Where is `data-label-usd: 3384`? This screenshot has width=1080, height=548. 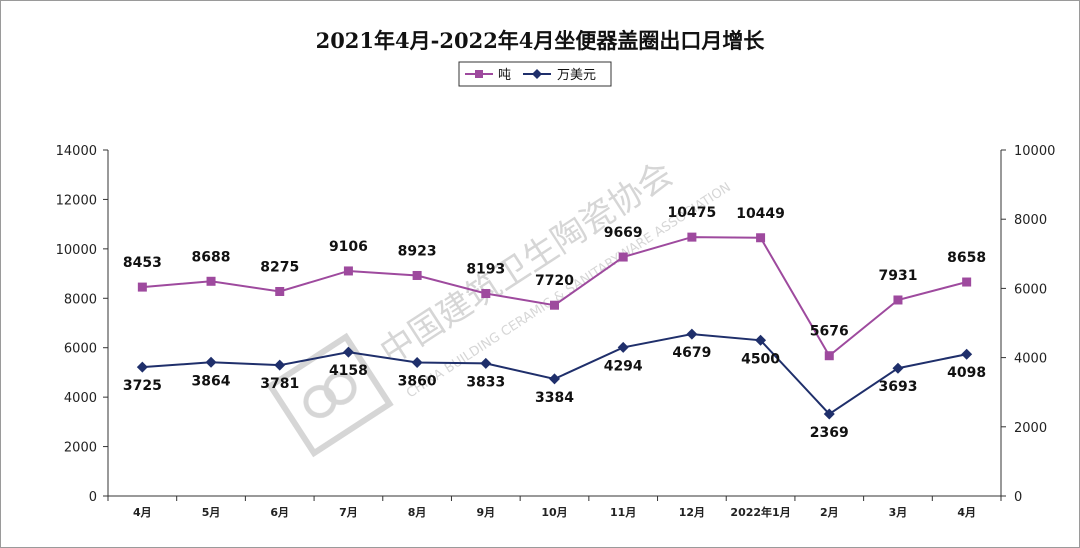
data-label-usd: 3384 is located at coordinates (554, 398).